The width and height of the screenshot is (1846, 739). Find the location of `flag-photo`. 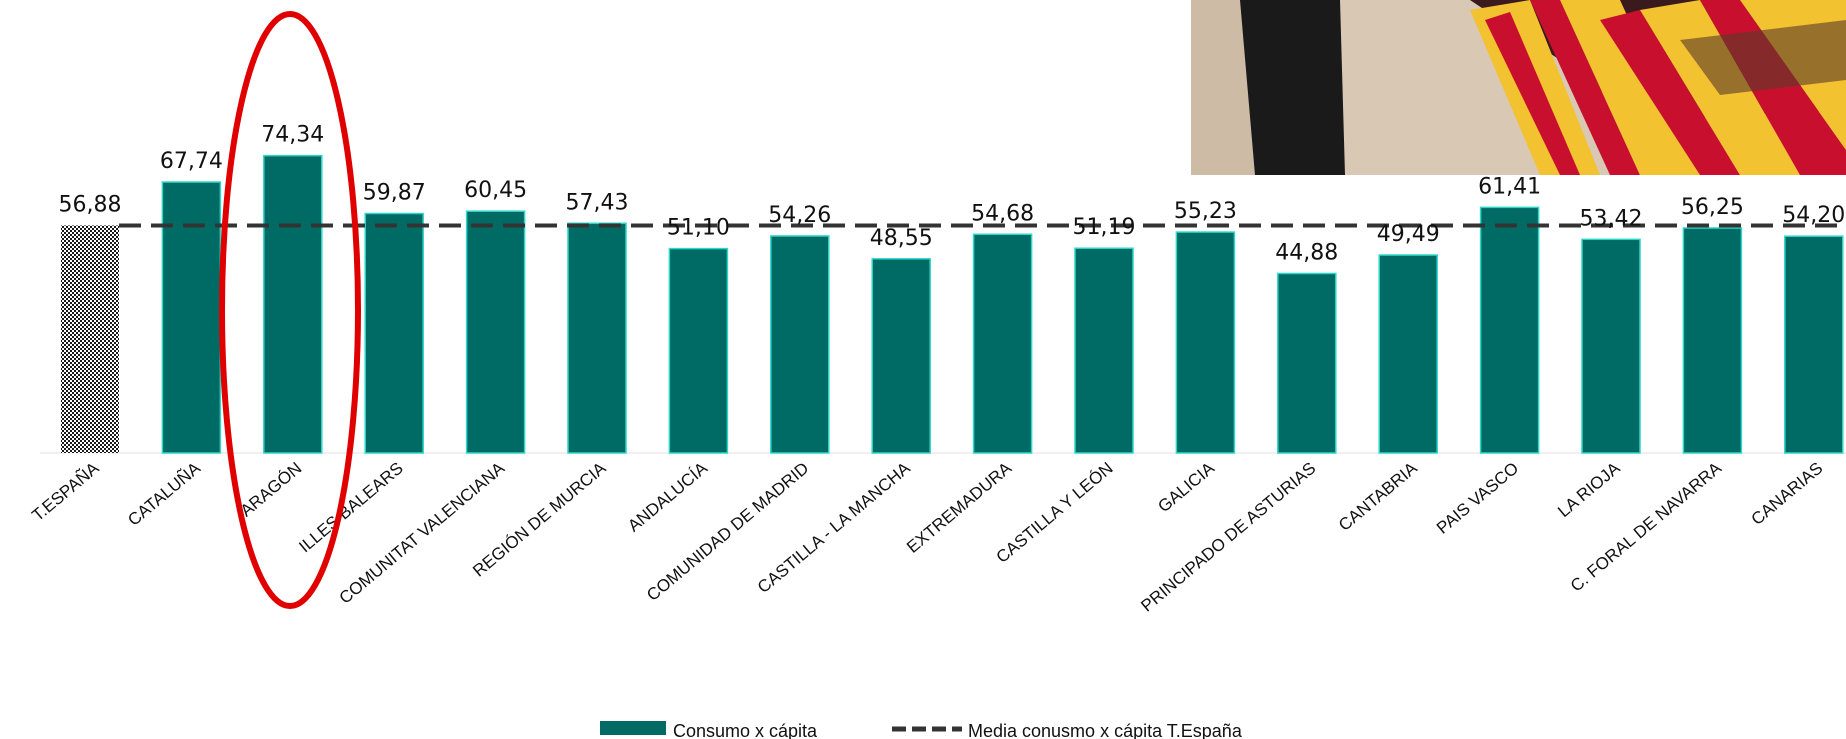

flag-photo is located at coordinates (1518, 87).